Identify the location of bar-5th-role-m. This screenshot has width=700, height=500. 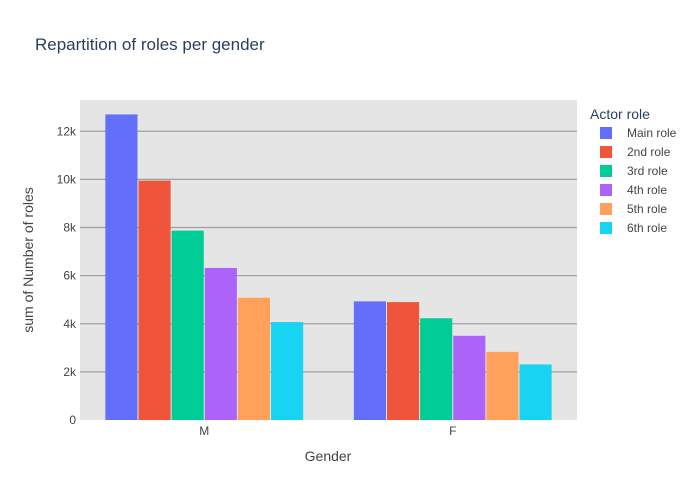
(254, 358).